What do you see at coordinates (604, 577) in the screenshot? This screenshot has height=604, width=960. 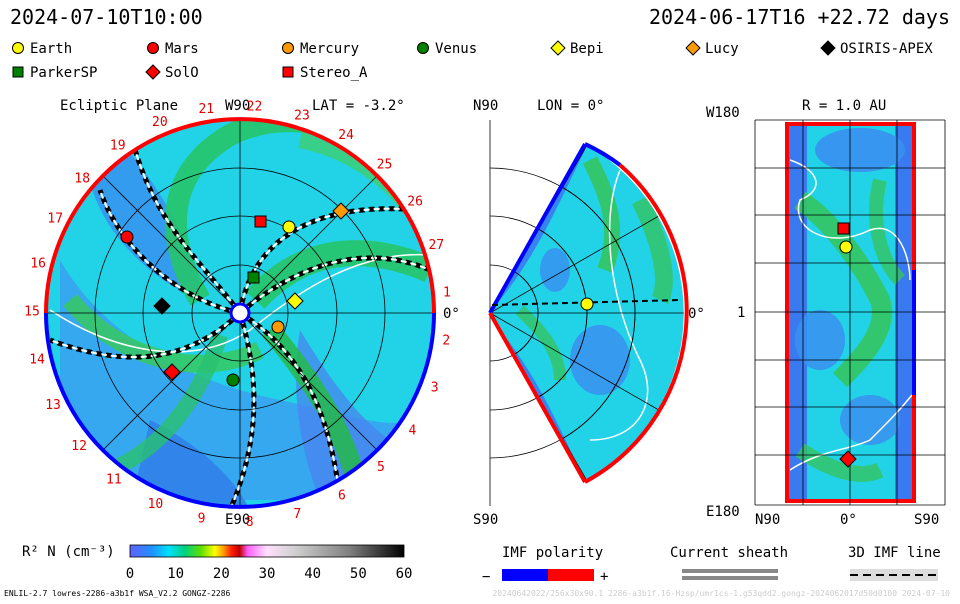 I see `imf-plus-label: +` at bounding box center [604, 577].